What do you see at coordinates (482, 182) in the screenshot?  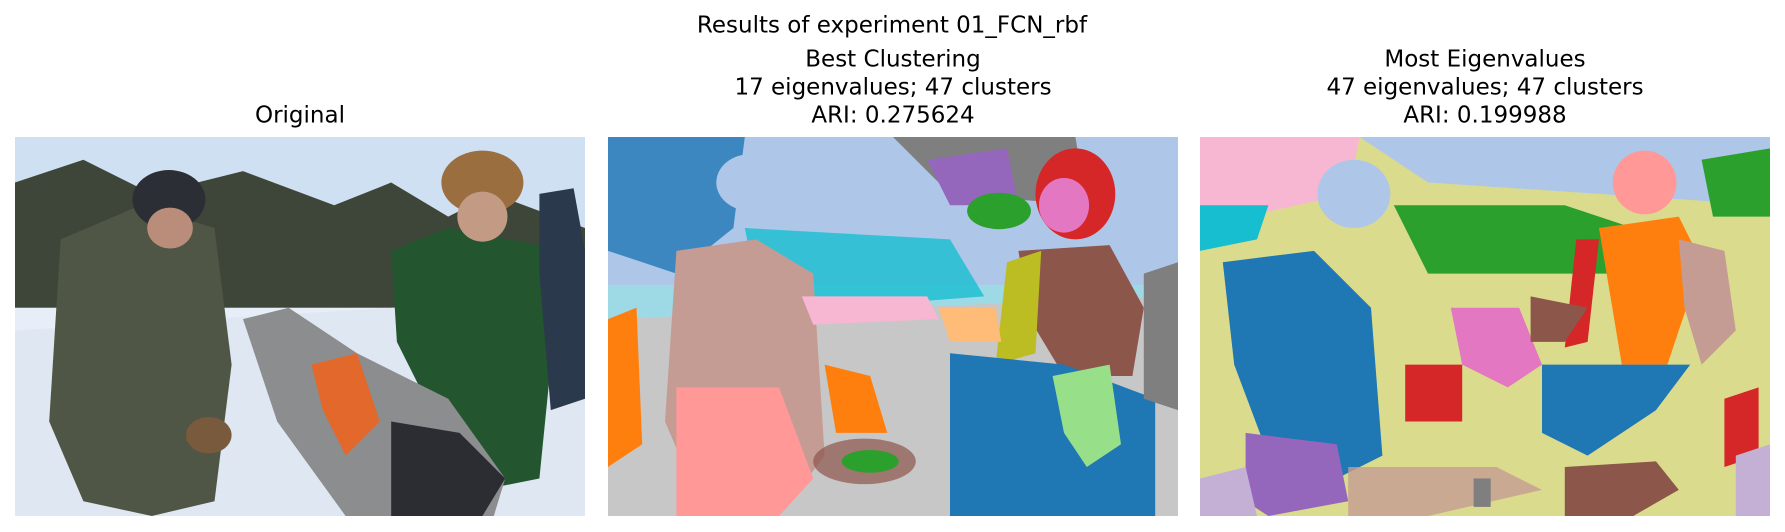 I see `fur-hat` at bounding box center [482, 182].